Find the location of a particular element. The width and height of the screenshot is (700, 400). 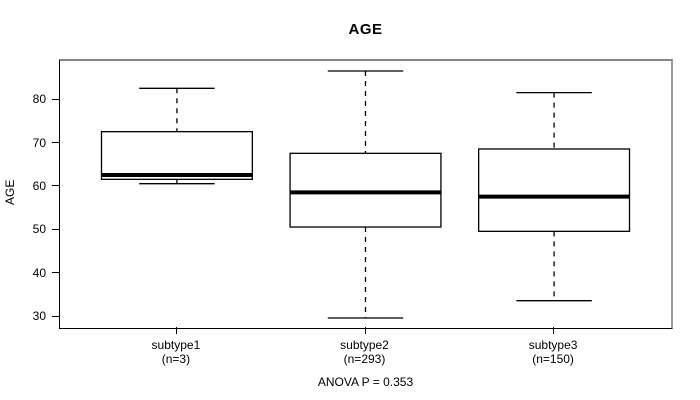

boxplot-group-subtype2 is located at coordinates (365, 194).